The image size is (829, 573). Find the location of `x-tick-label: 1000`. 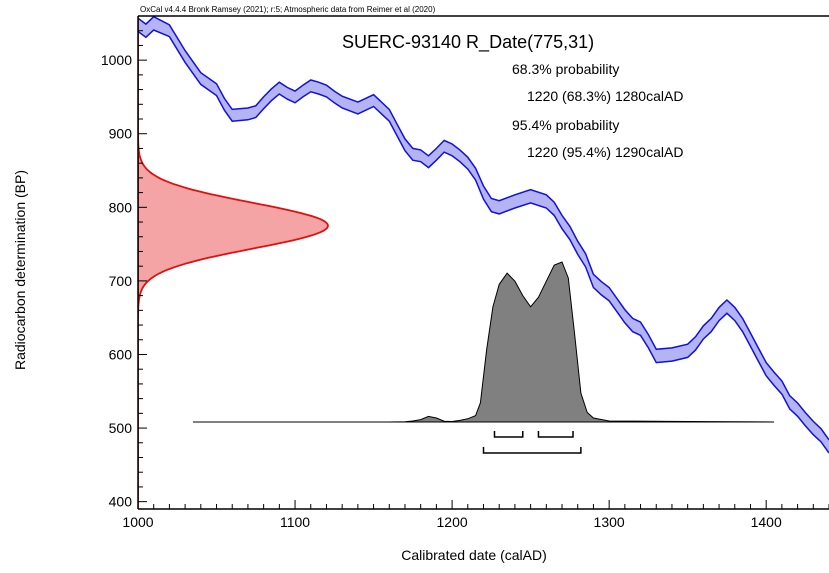

x-tick-label: 1000 is located at coordinates (137, 522).